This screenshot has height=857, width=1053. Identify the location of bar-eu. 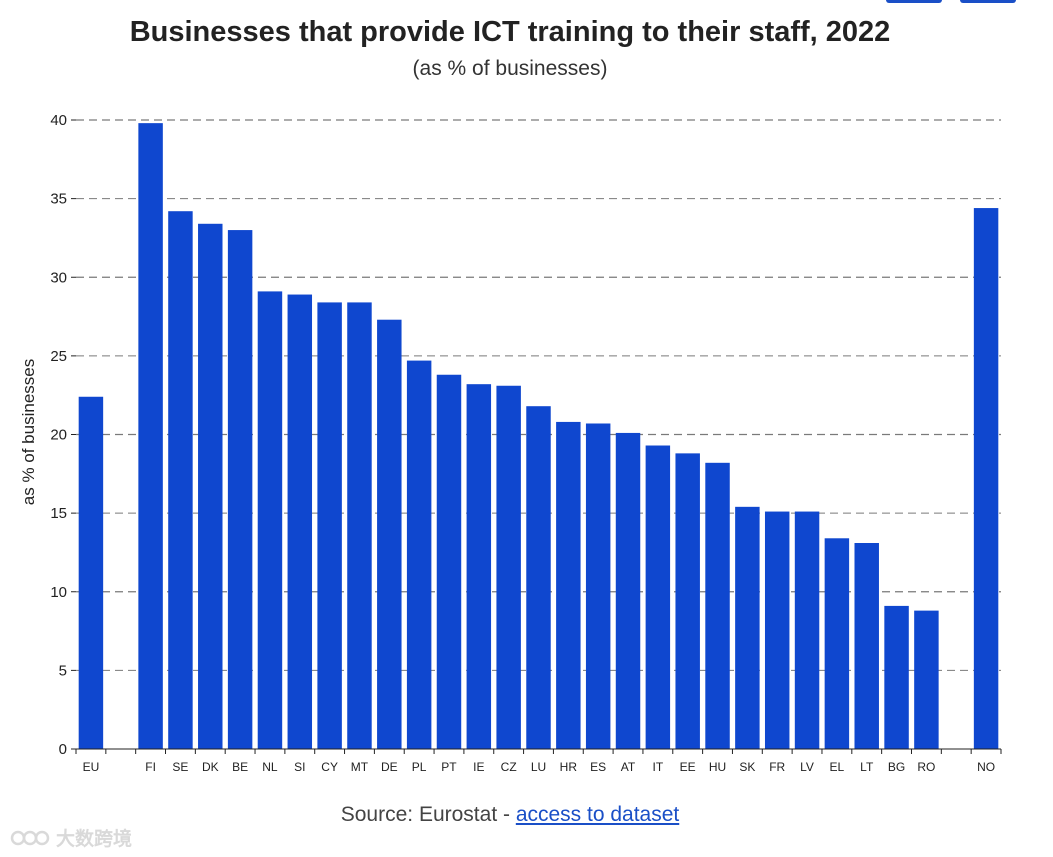
(91, 572).